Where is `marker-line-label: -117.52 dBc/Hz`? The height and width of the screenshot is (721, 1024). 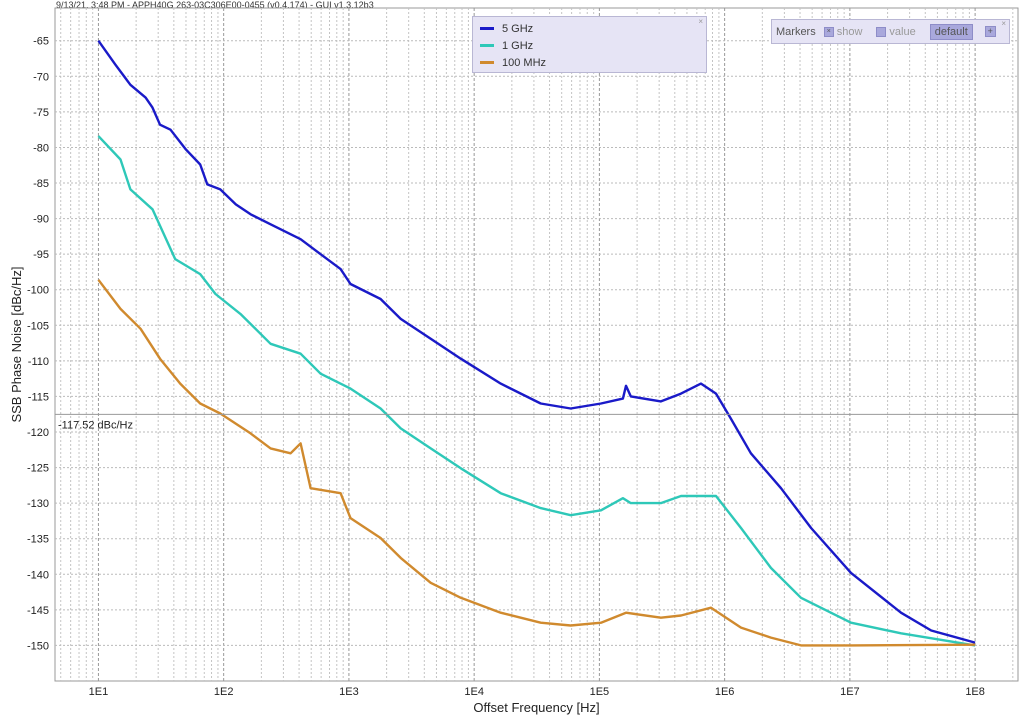 marker-line-label: -117.52 dBc/Hz is located at coordinates (95, 425).